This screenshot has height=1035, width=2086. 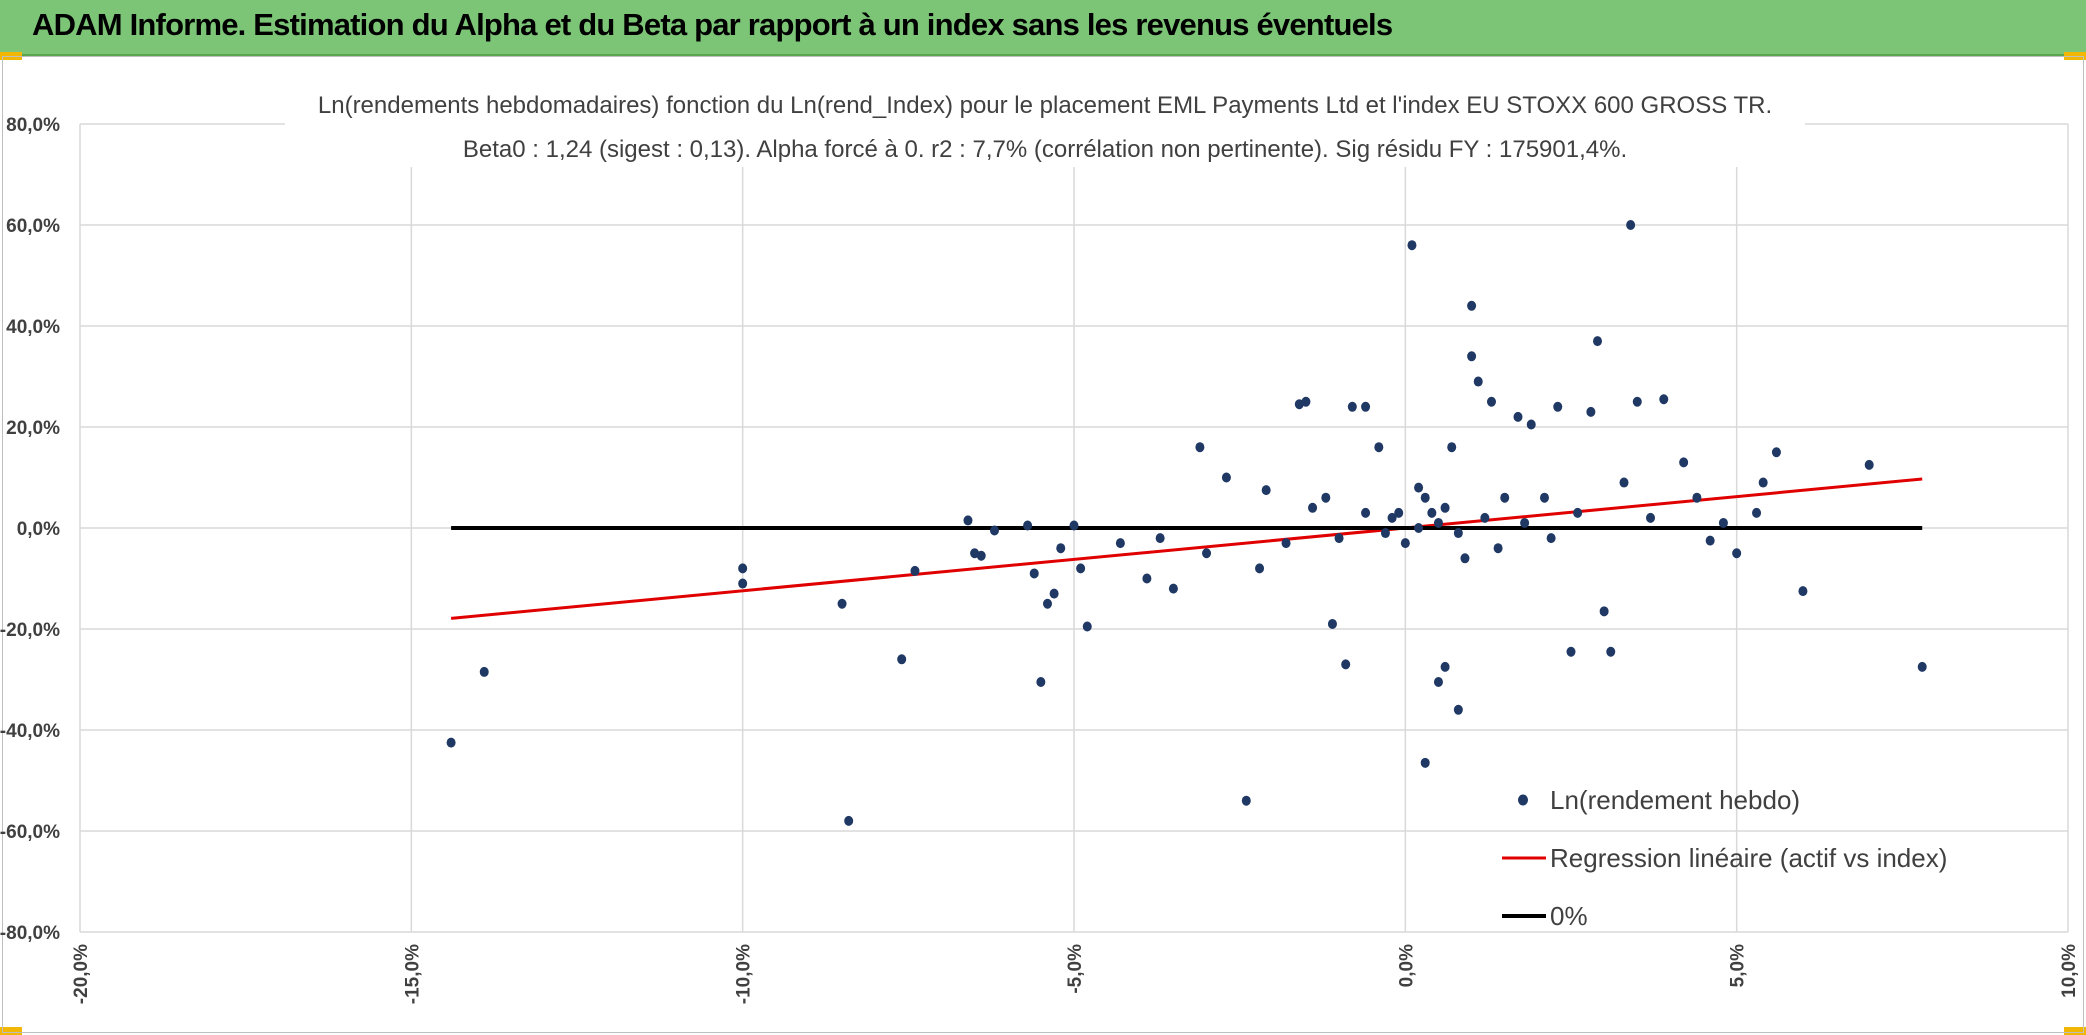 I want to click on legend-label: Regression linéaire (actif vs index), so click(x=1748, y=858).